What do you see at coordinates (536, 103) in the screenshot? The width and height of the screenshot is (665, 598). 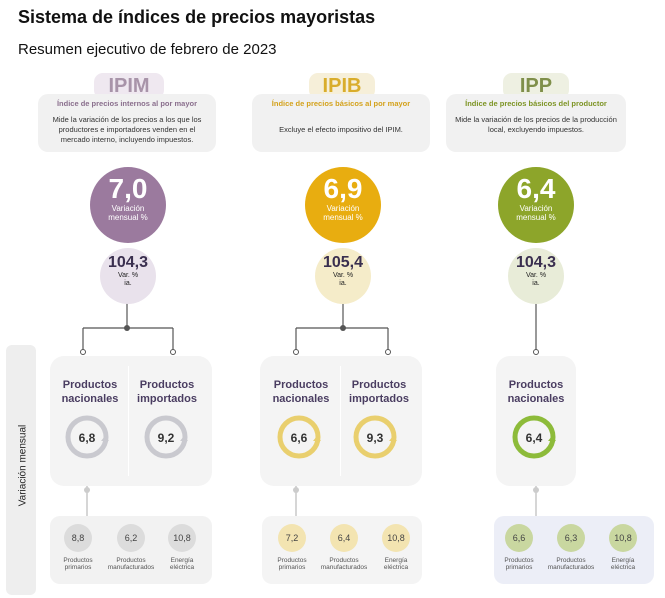 I see `ipp-full-name: Índice de precios básicos del productor` at bounding box center [536, 103].